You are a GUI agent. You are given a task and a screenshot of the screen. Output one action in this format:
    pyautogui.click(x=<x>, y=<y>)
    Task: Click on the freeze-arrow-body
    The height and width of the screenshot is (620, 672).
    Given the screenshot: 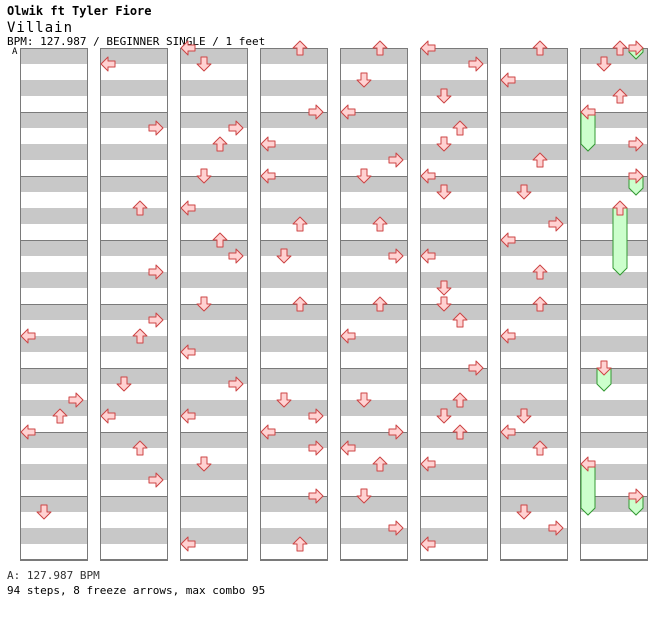 What is the action you would take?
    pyautogui.click(x=620, y=241)
    